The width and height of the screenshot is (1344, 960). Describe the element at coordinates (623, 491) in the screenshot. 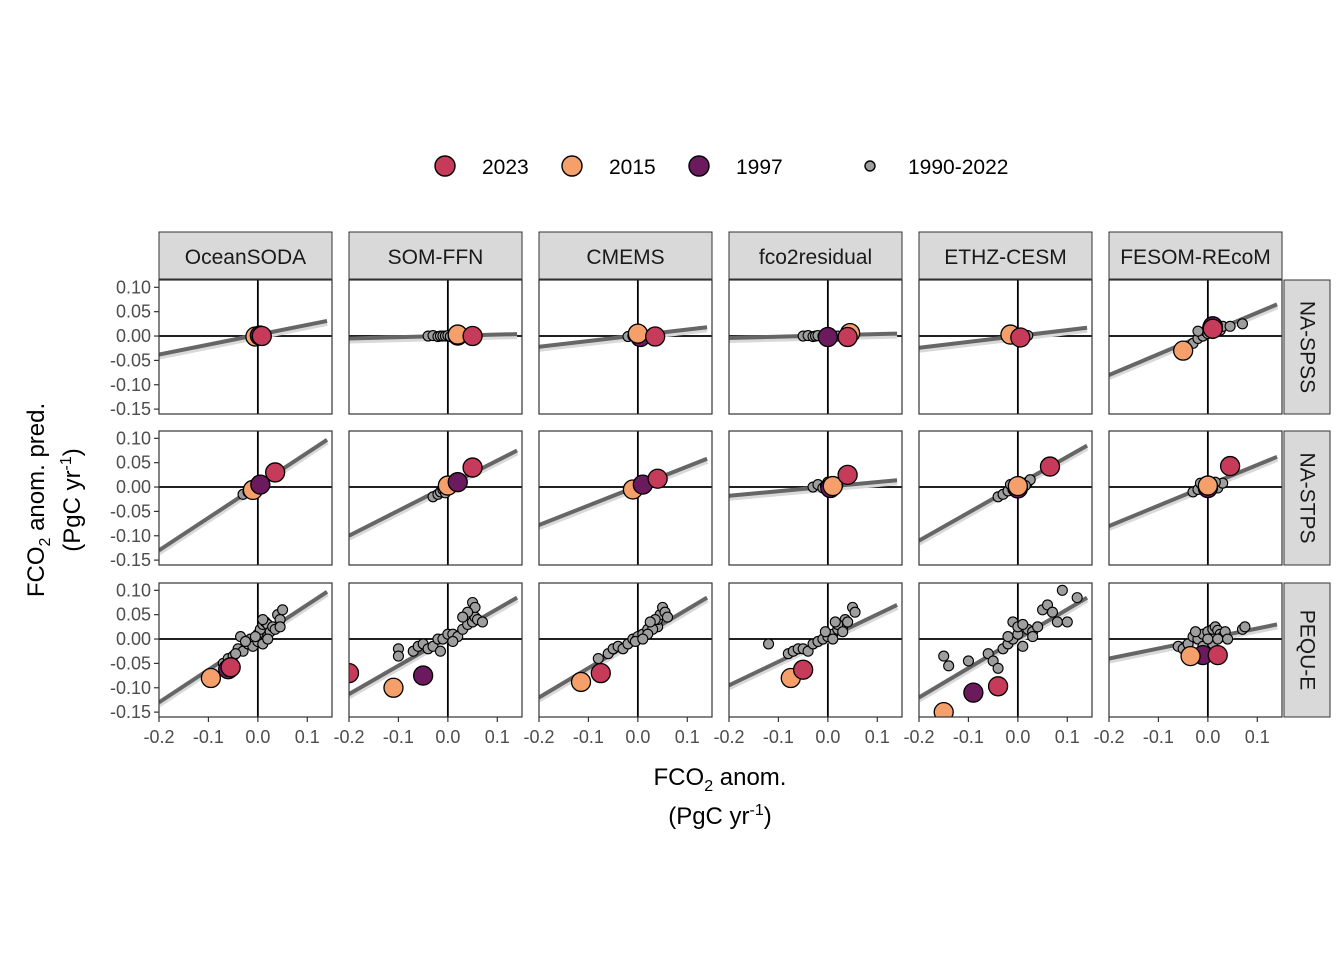

I see `fit-line` at that location.